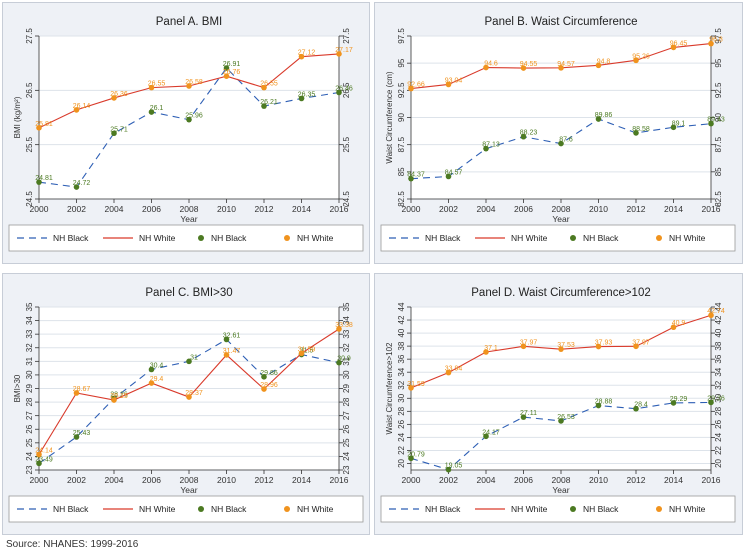  What do you see at coordinates (269, 102) in the screenshot?
I see `data-label: 26.21` at bounding box center [269, 102].